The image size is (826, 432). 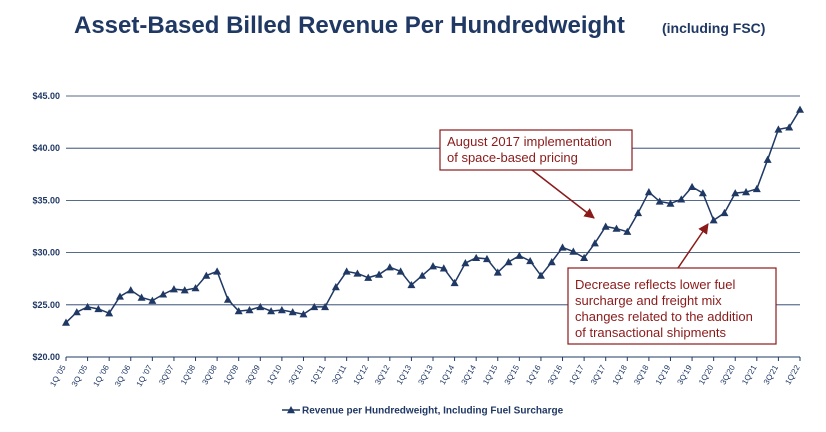 I want to click on x-tick-label: 1Q'17, so click(x=577, y=374).